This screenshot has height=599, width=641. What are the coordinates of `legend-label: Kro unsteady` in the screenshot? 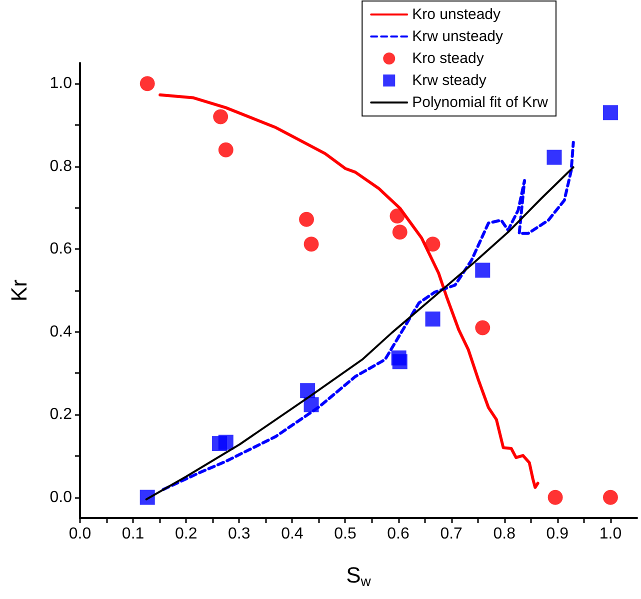 It's located at (457, 14).